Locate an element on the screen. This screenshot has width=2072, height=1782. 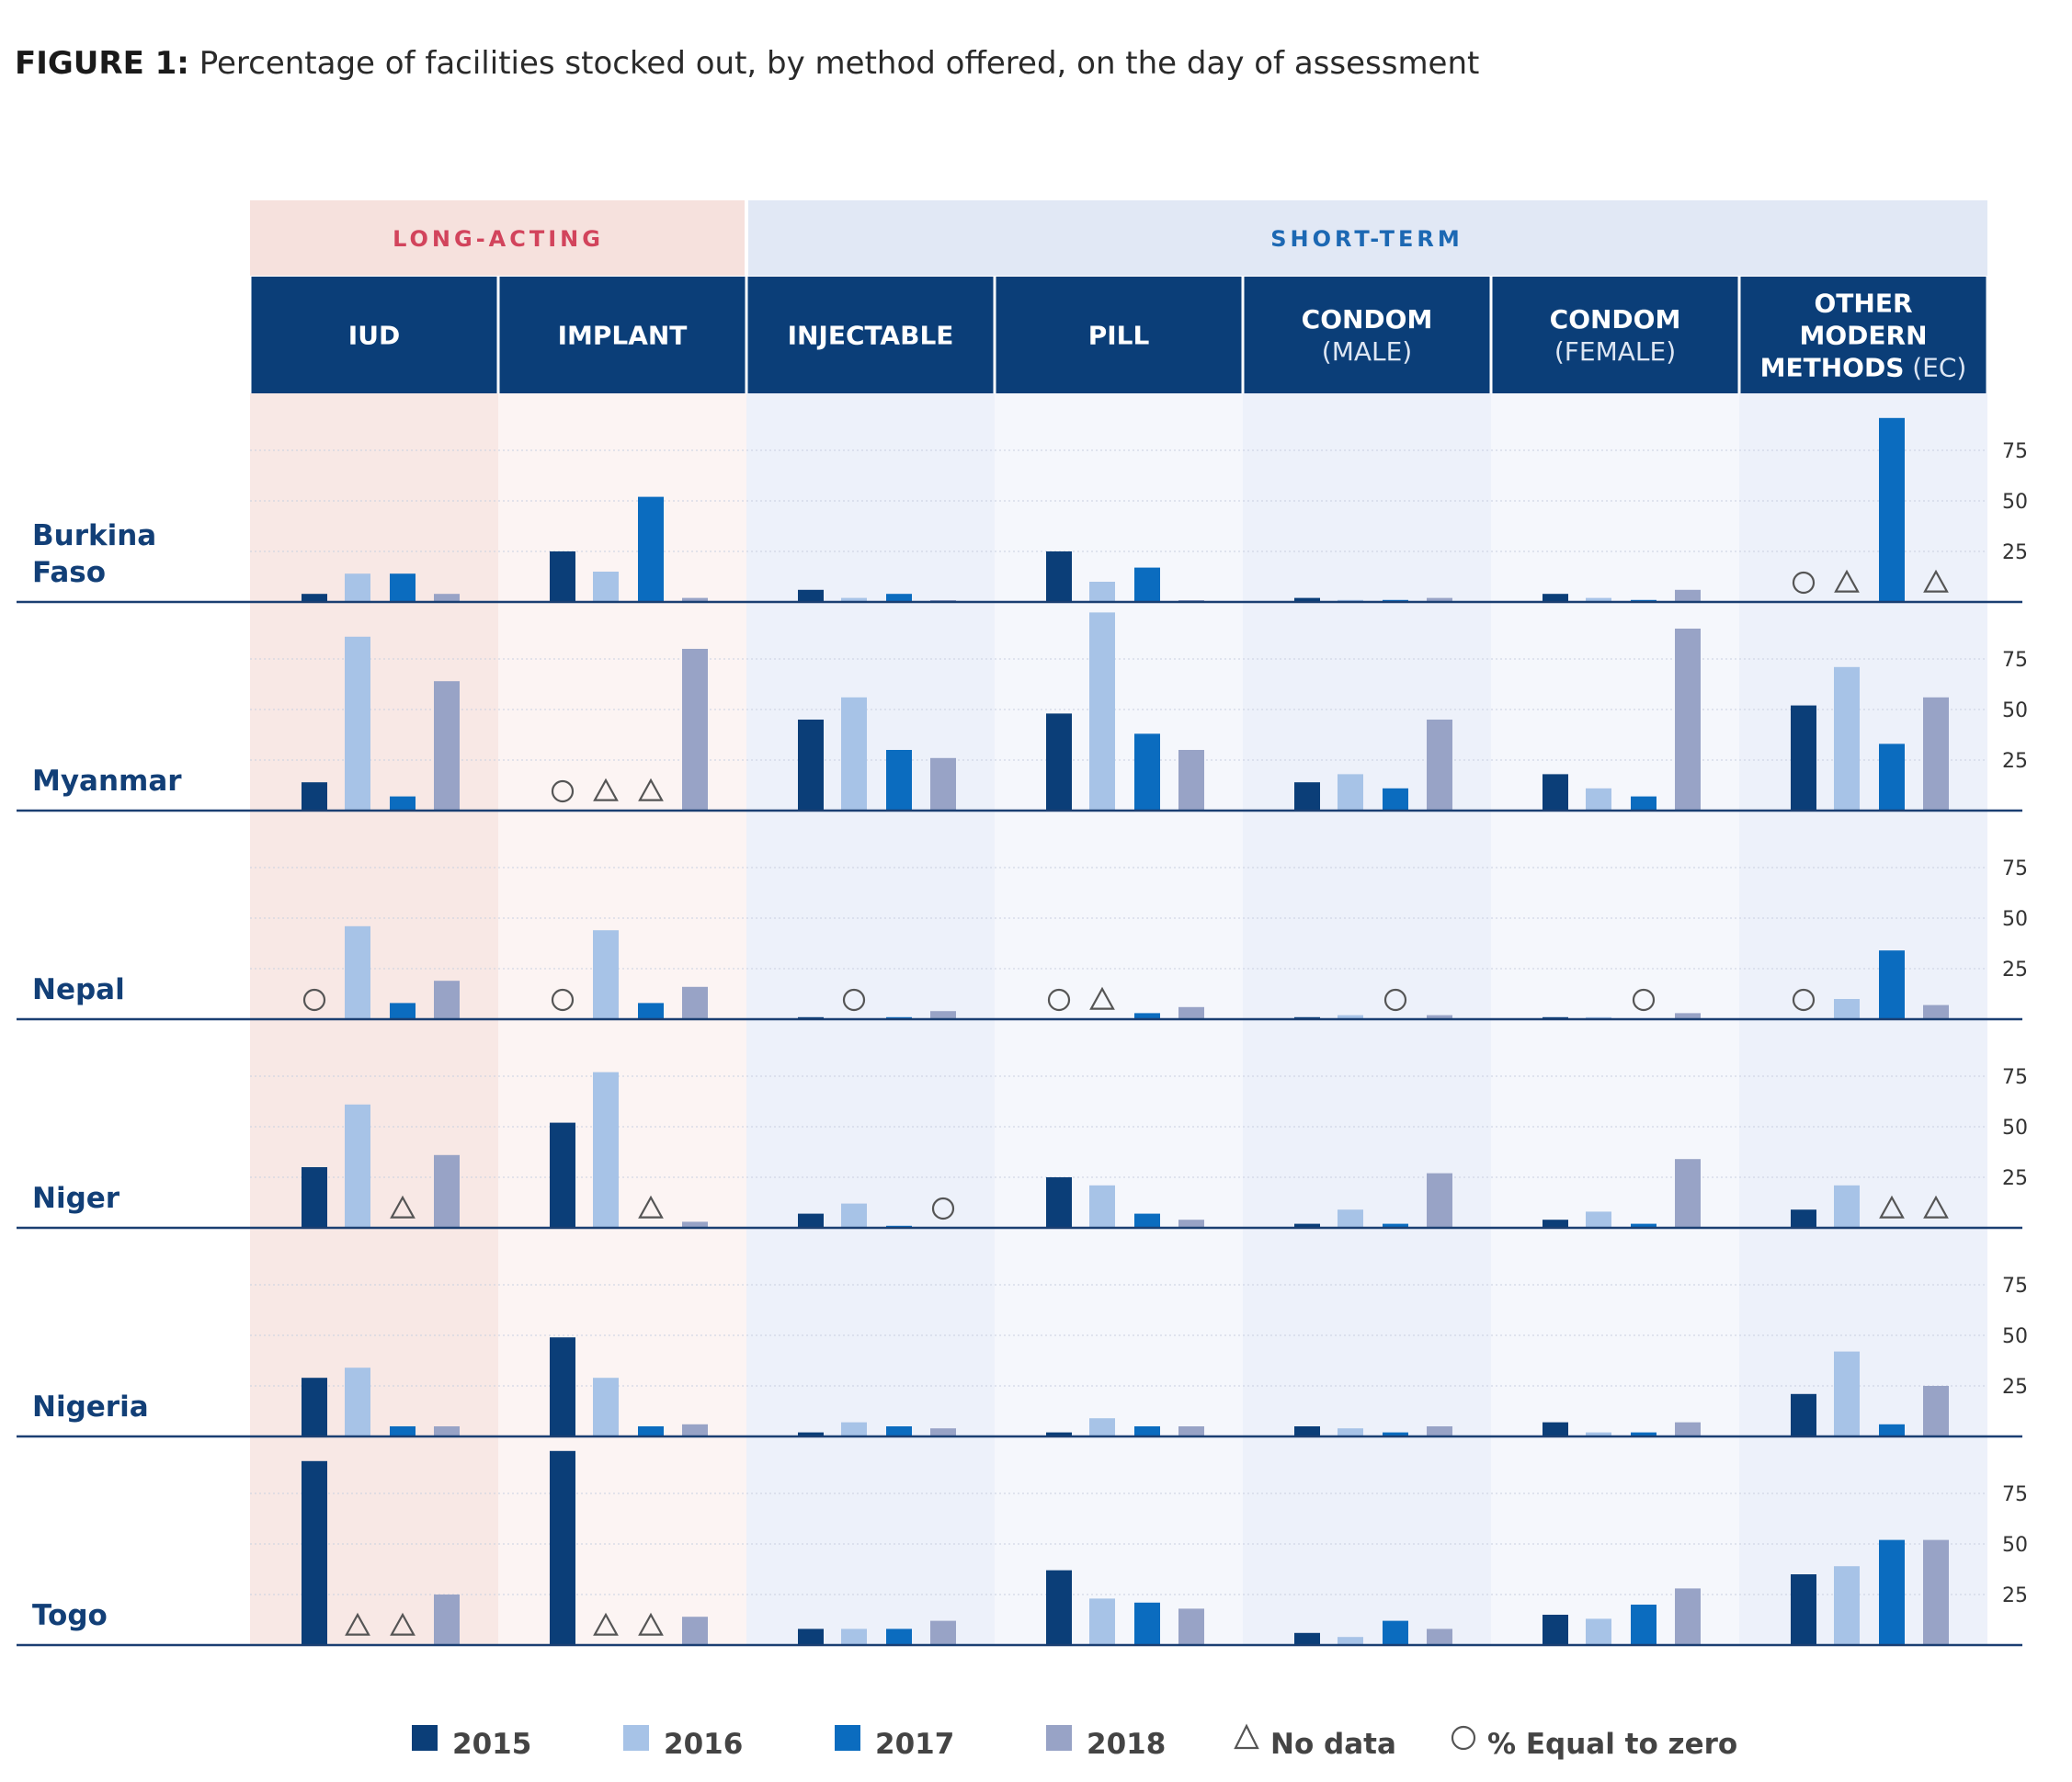
legend-circle-icon is located at coordinates (1463, 1738).